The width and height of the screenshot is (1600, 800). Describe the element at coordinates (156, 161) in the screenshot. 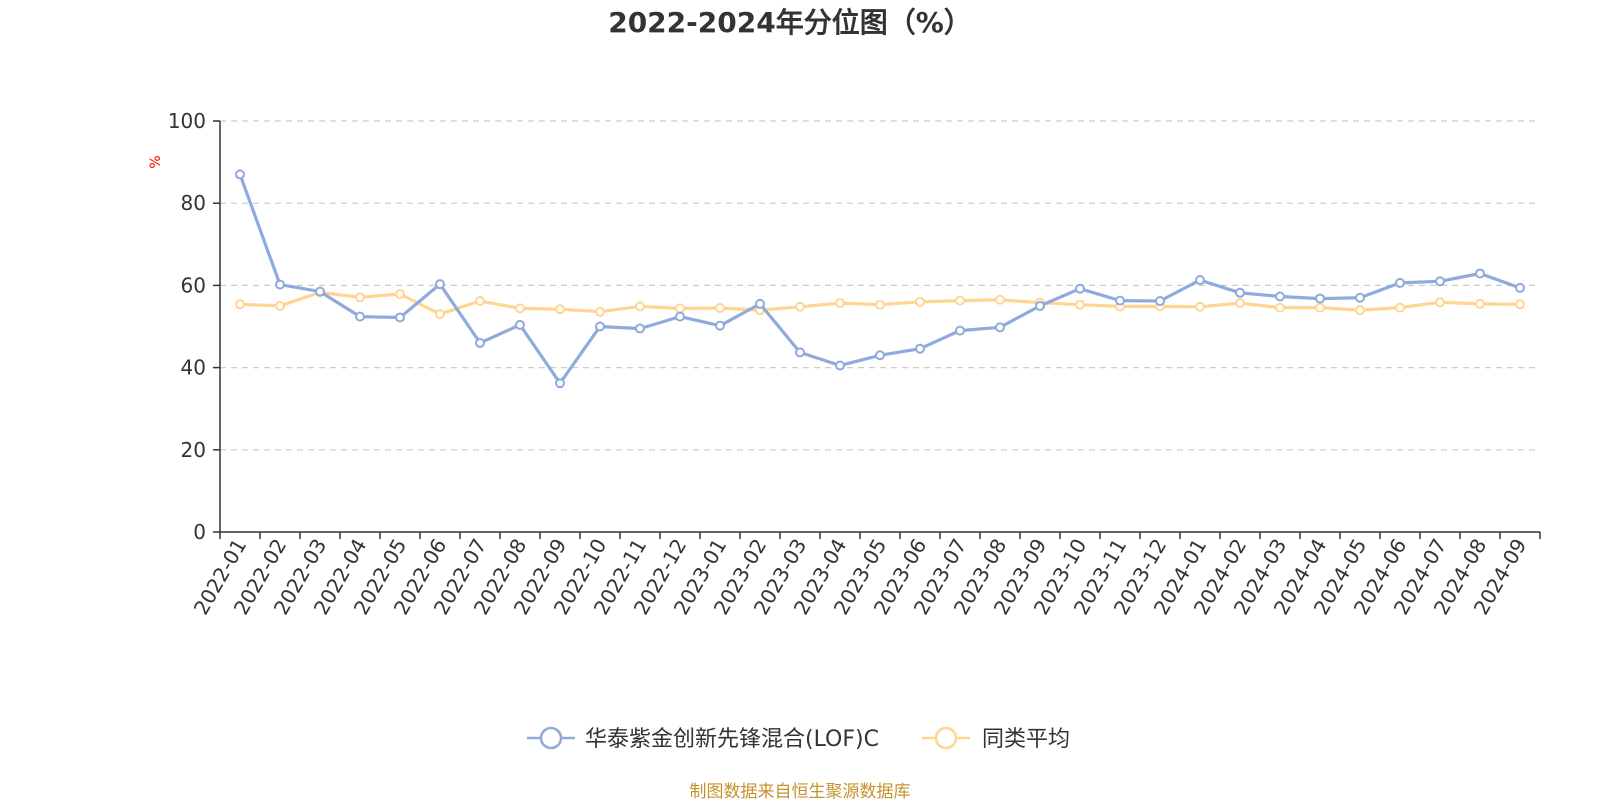

I see `y-axis-unit-label: %` at that location.